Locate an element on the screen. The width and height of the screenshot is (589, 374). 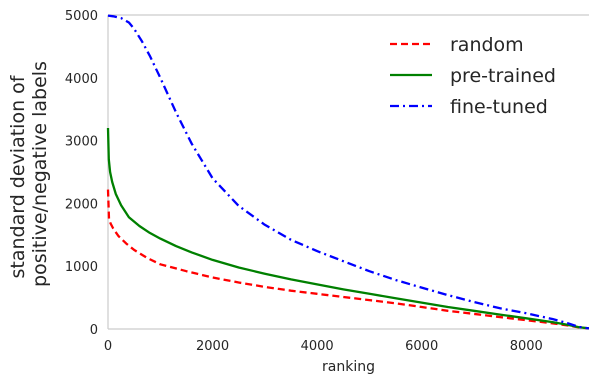
legend-label-pre-trained: pre-trained is located at coordinates (503, 76).